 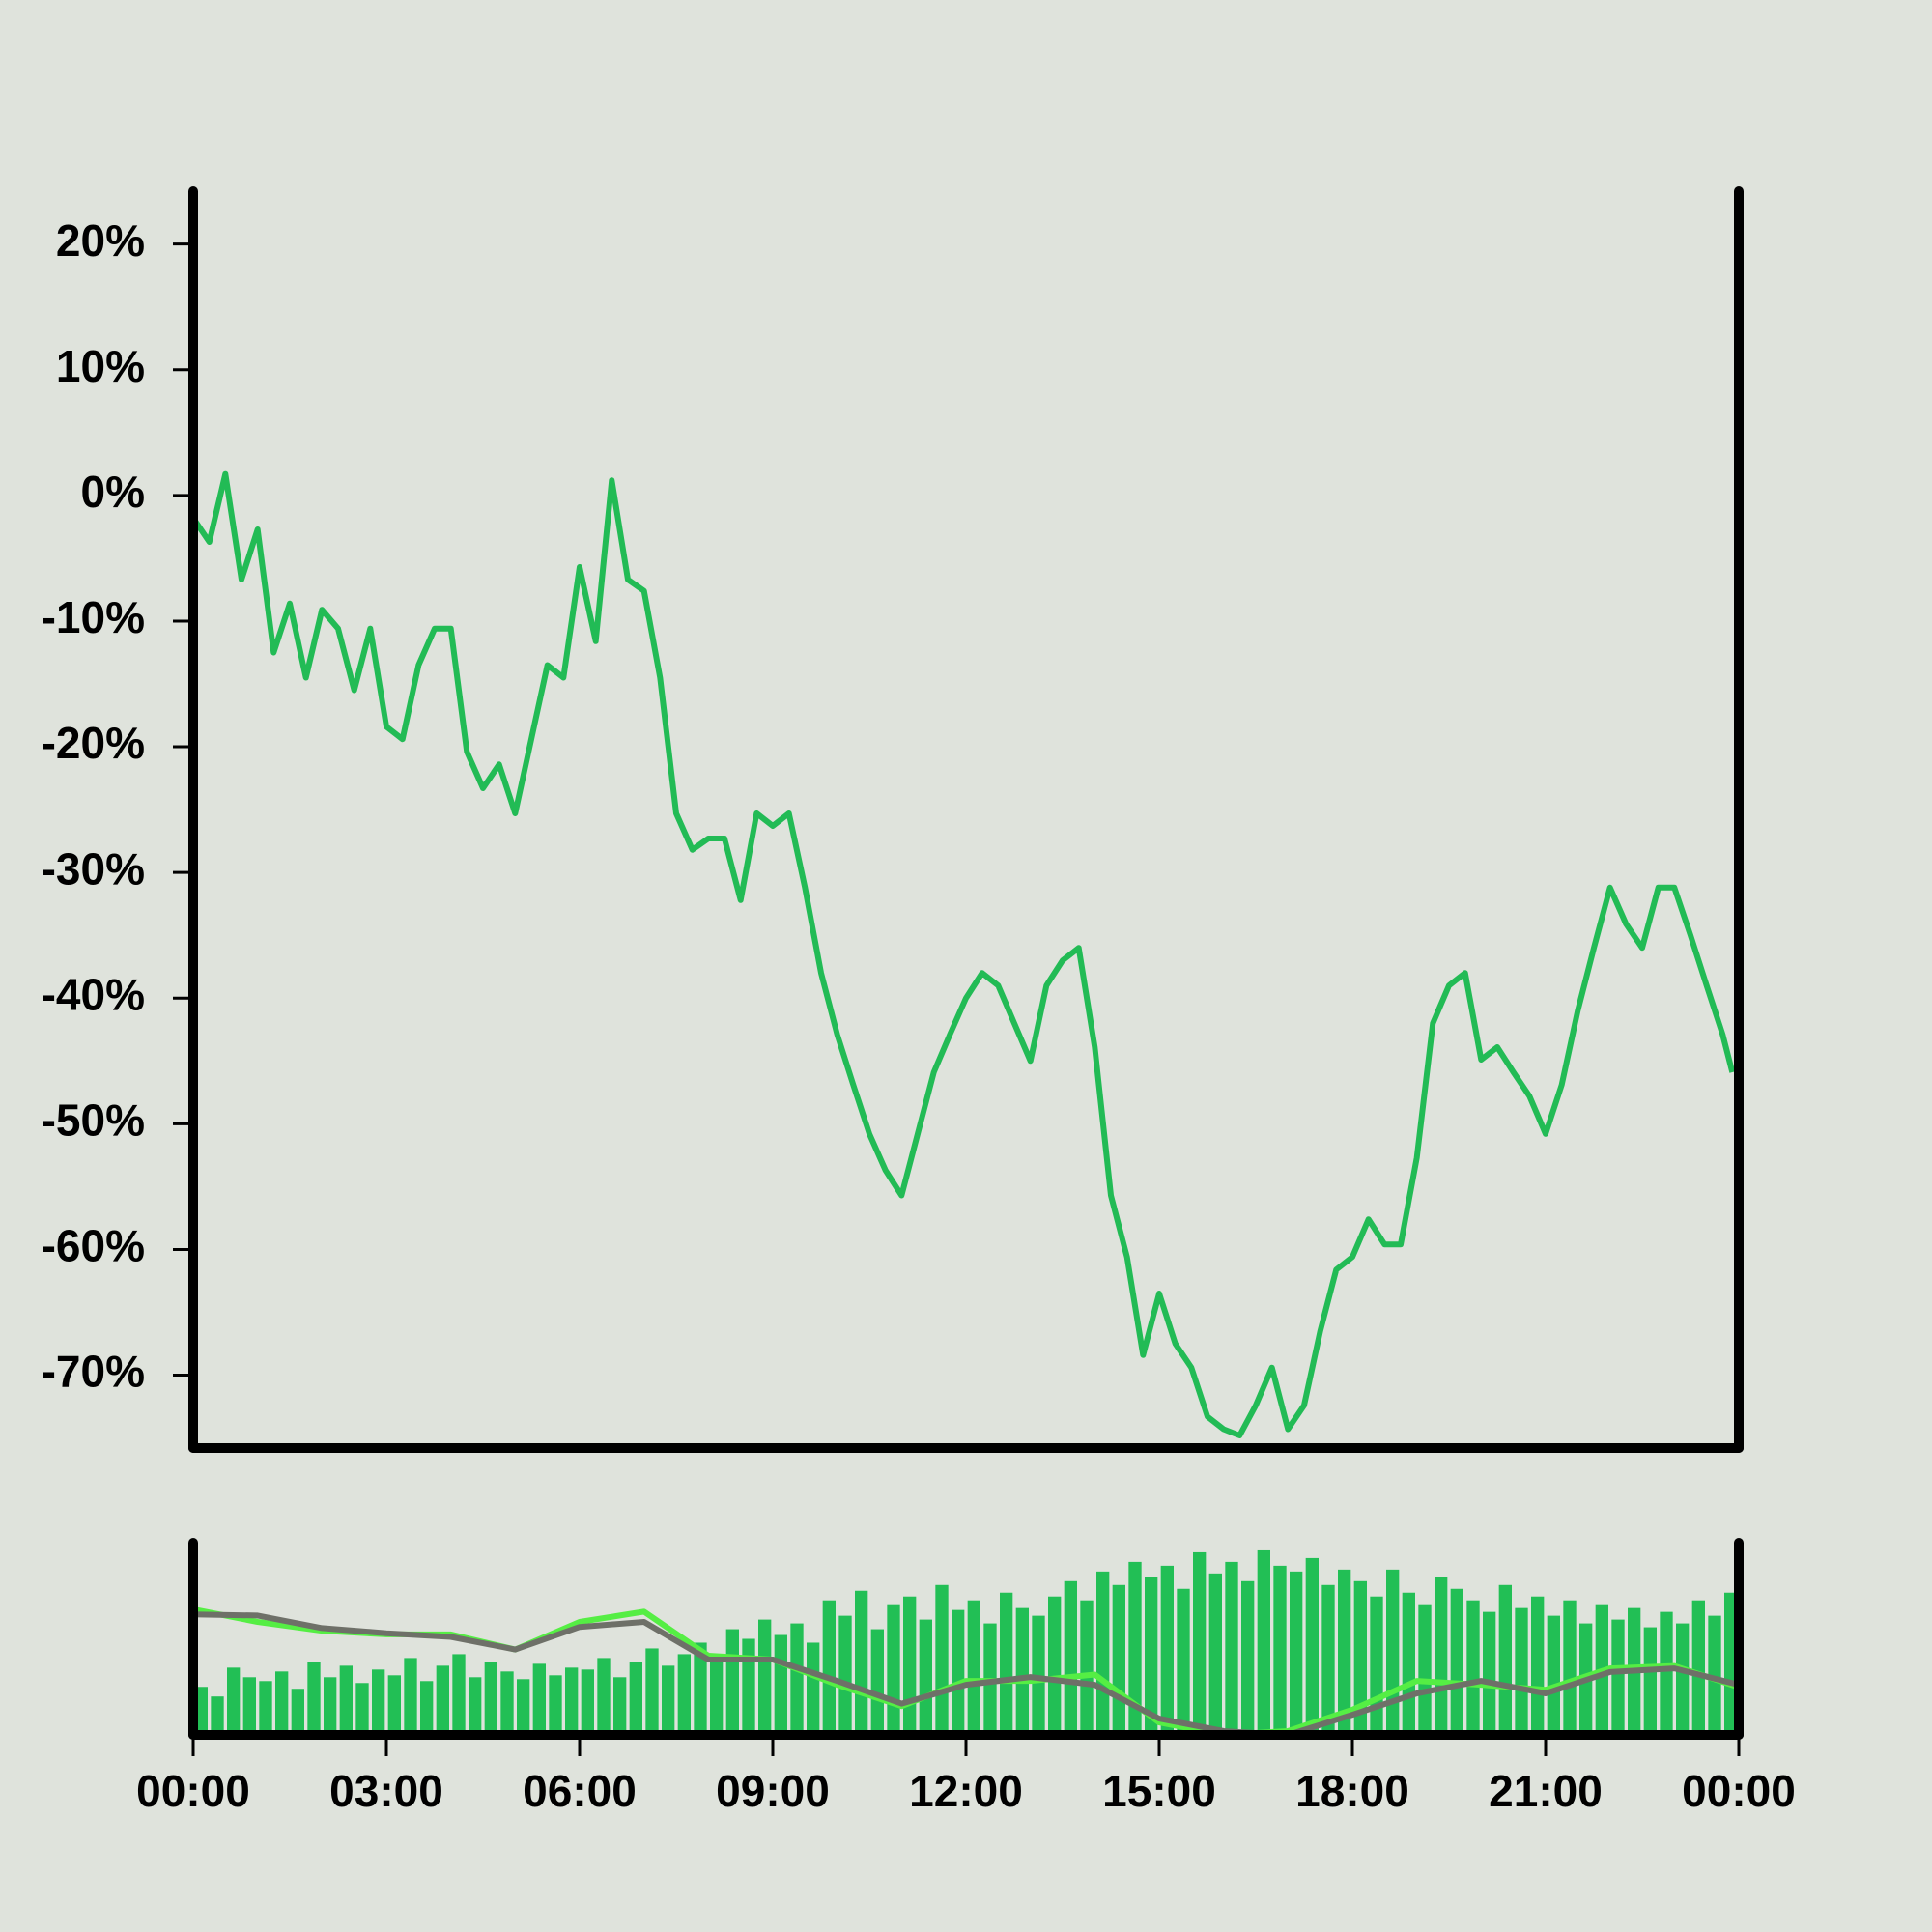 What do you see at coordinates (1159, 1791) in the screenshot?
I see `x-tick-label: 15:00` at bounding box center [1159, 1791].